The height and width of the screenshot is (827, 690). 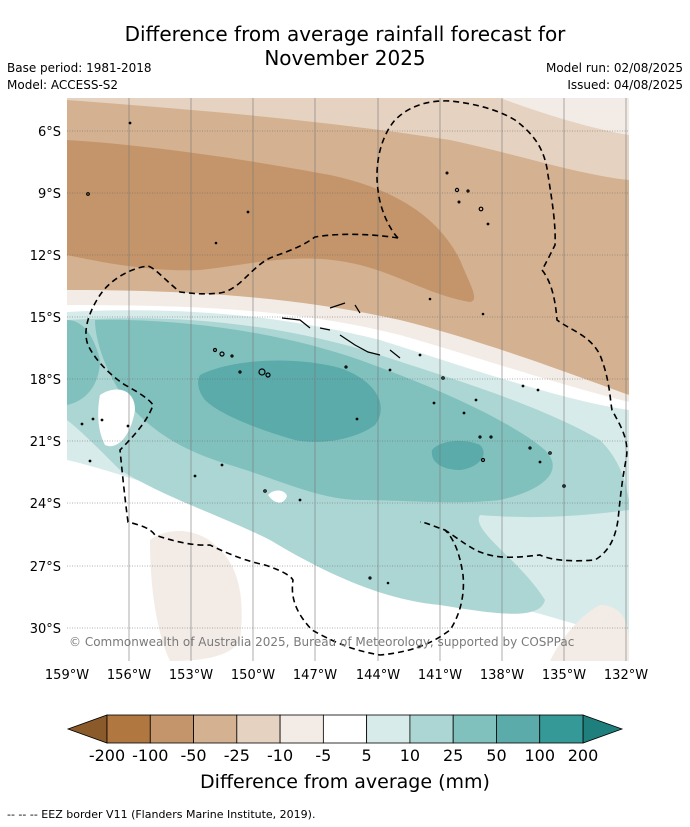 What do you see at coordinates (45, 567) in the screenshot?
I see `lat-label: 27°S` at bounding box center [45, 567].